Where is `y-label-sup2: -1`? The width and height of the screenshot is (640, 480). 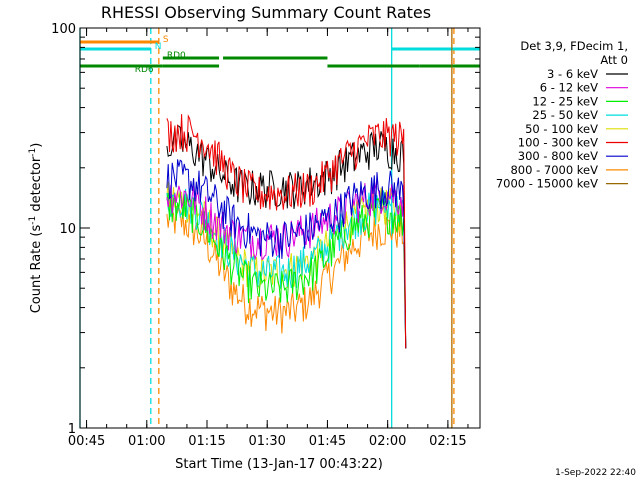 y-label-sup2: -1 is located at coordinates (33, 152).